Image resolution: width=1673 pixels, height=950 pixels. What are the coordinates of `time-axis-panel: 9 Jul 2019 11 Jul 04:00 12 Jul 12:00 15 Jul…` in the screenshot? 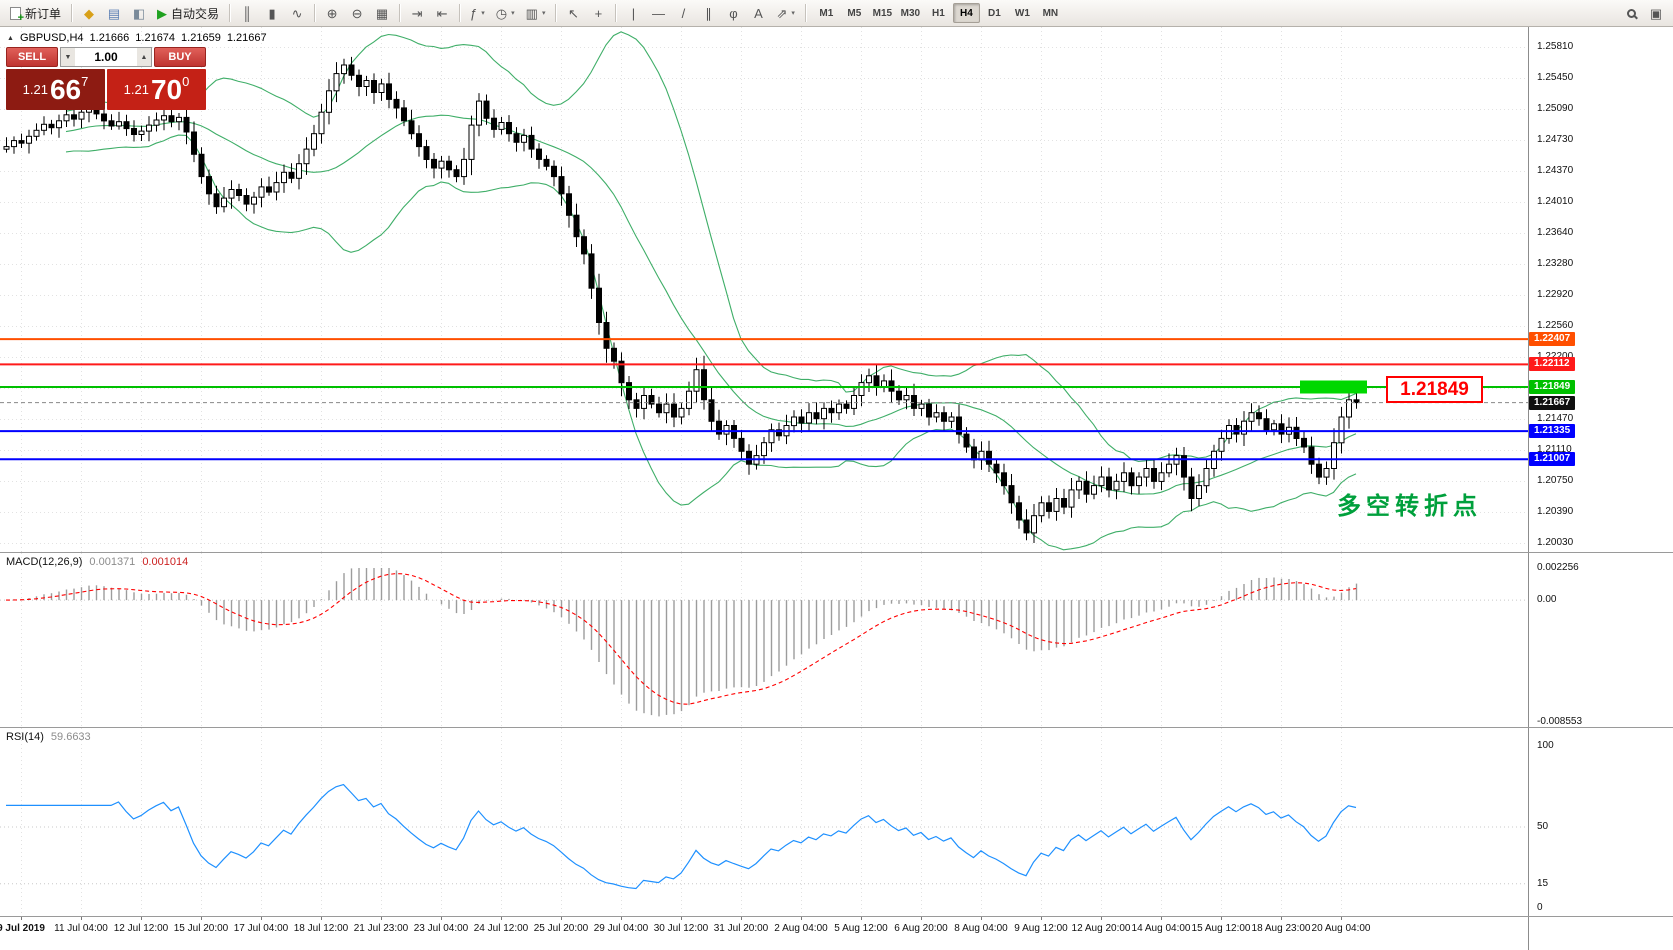 It's located at (836, 933).